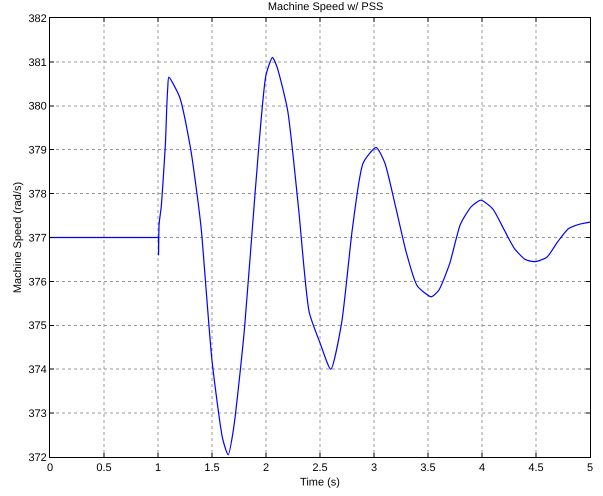 This screenshot has height=496, width=603. What do you see at coordinates (37, 238) in the screenshot?
I see `y-tick-label: 377` at bounding box center [37, 238].